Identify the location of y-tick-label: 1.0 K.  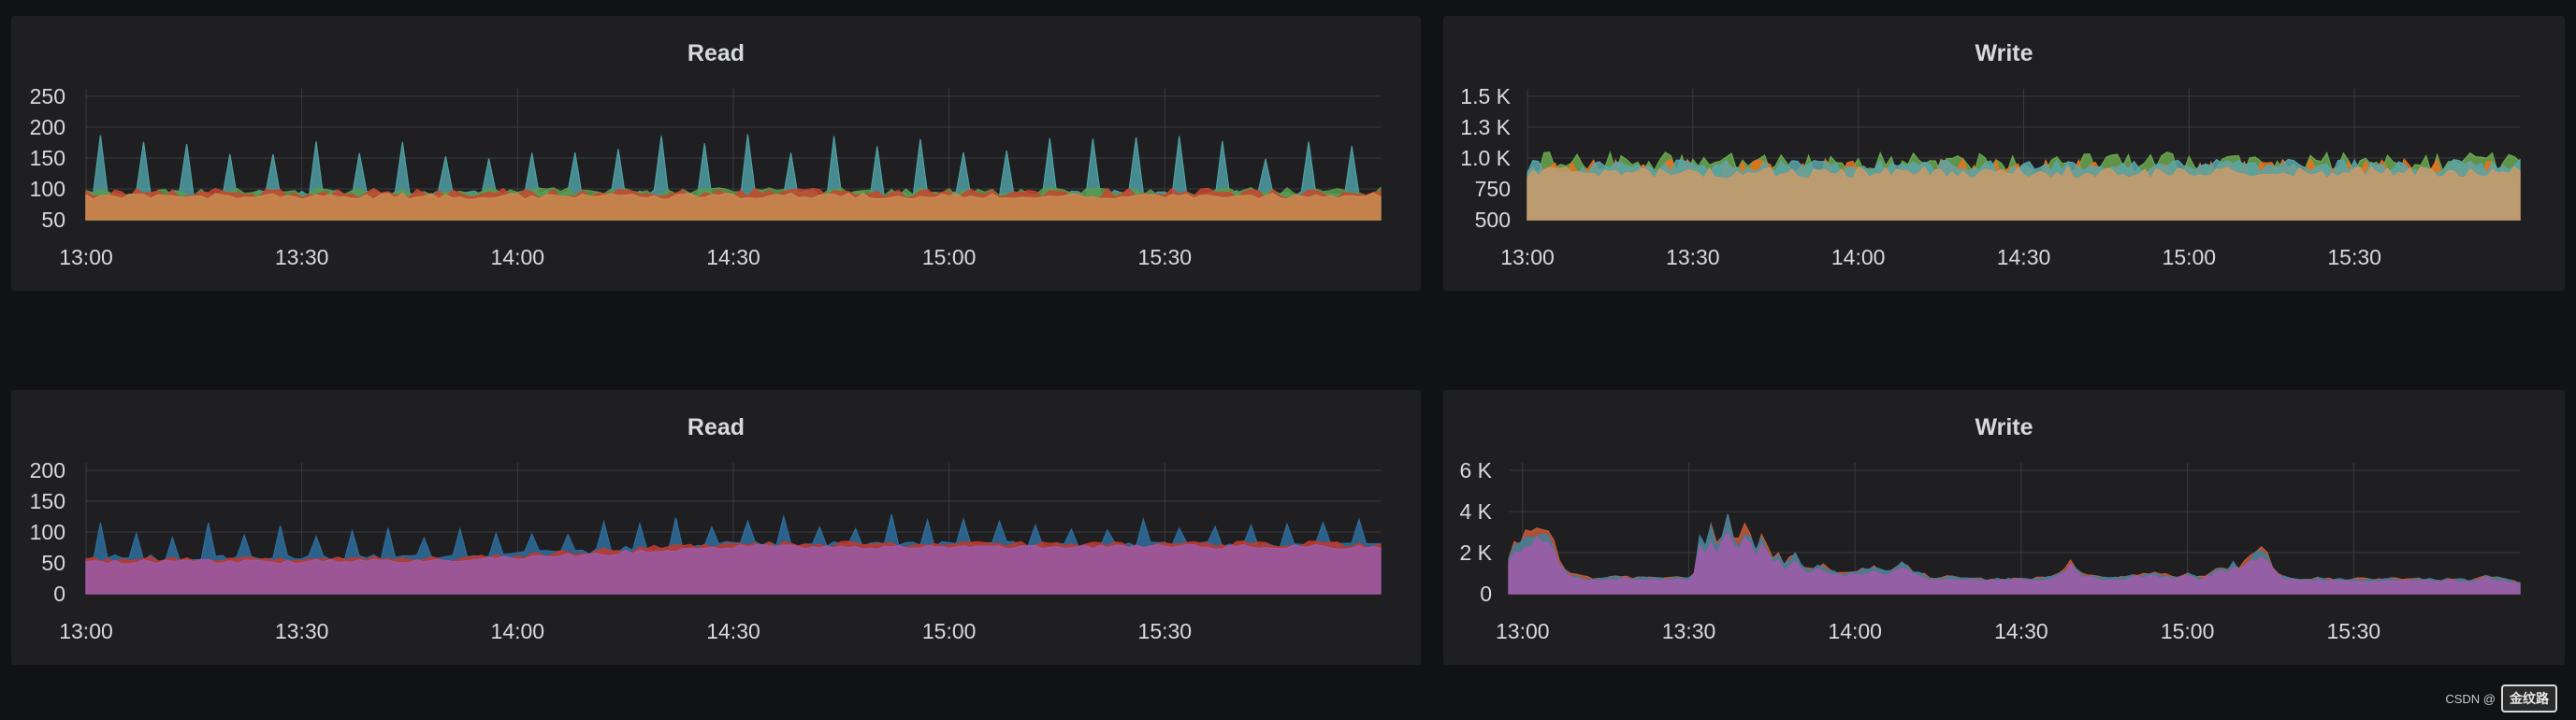
(1485, 158).